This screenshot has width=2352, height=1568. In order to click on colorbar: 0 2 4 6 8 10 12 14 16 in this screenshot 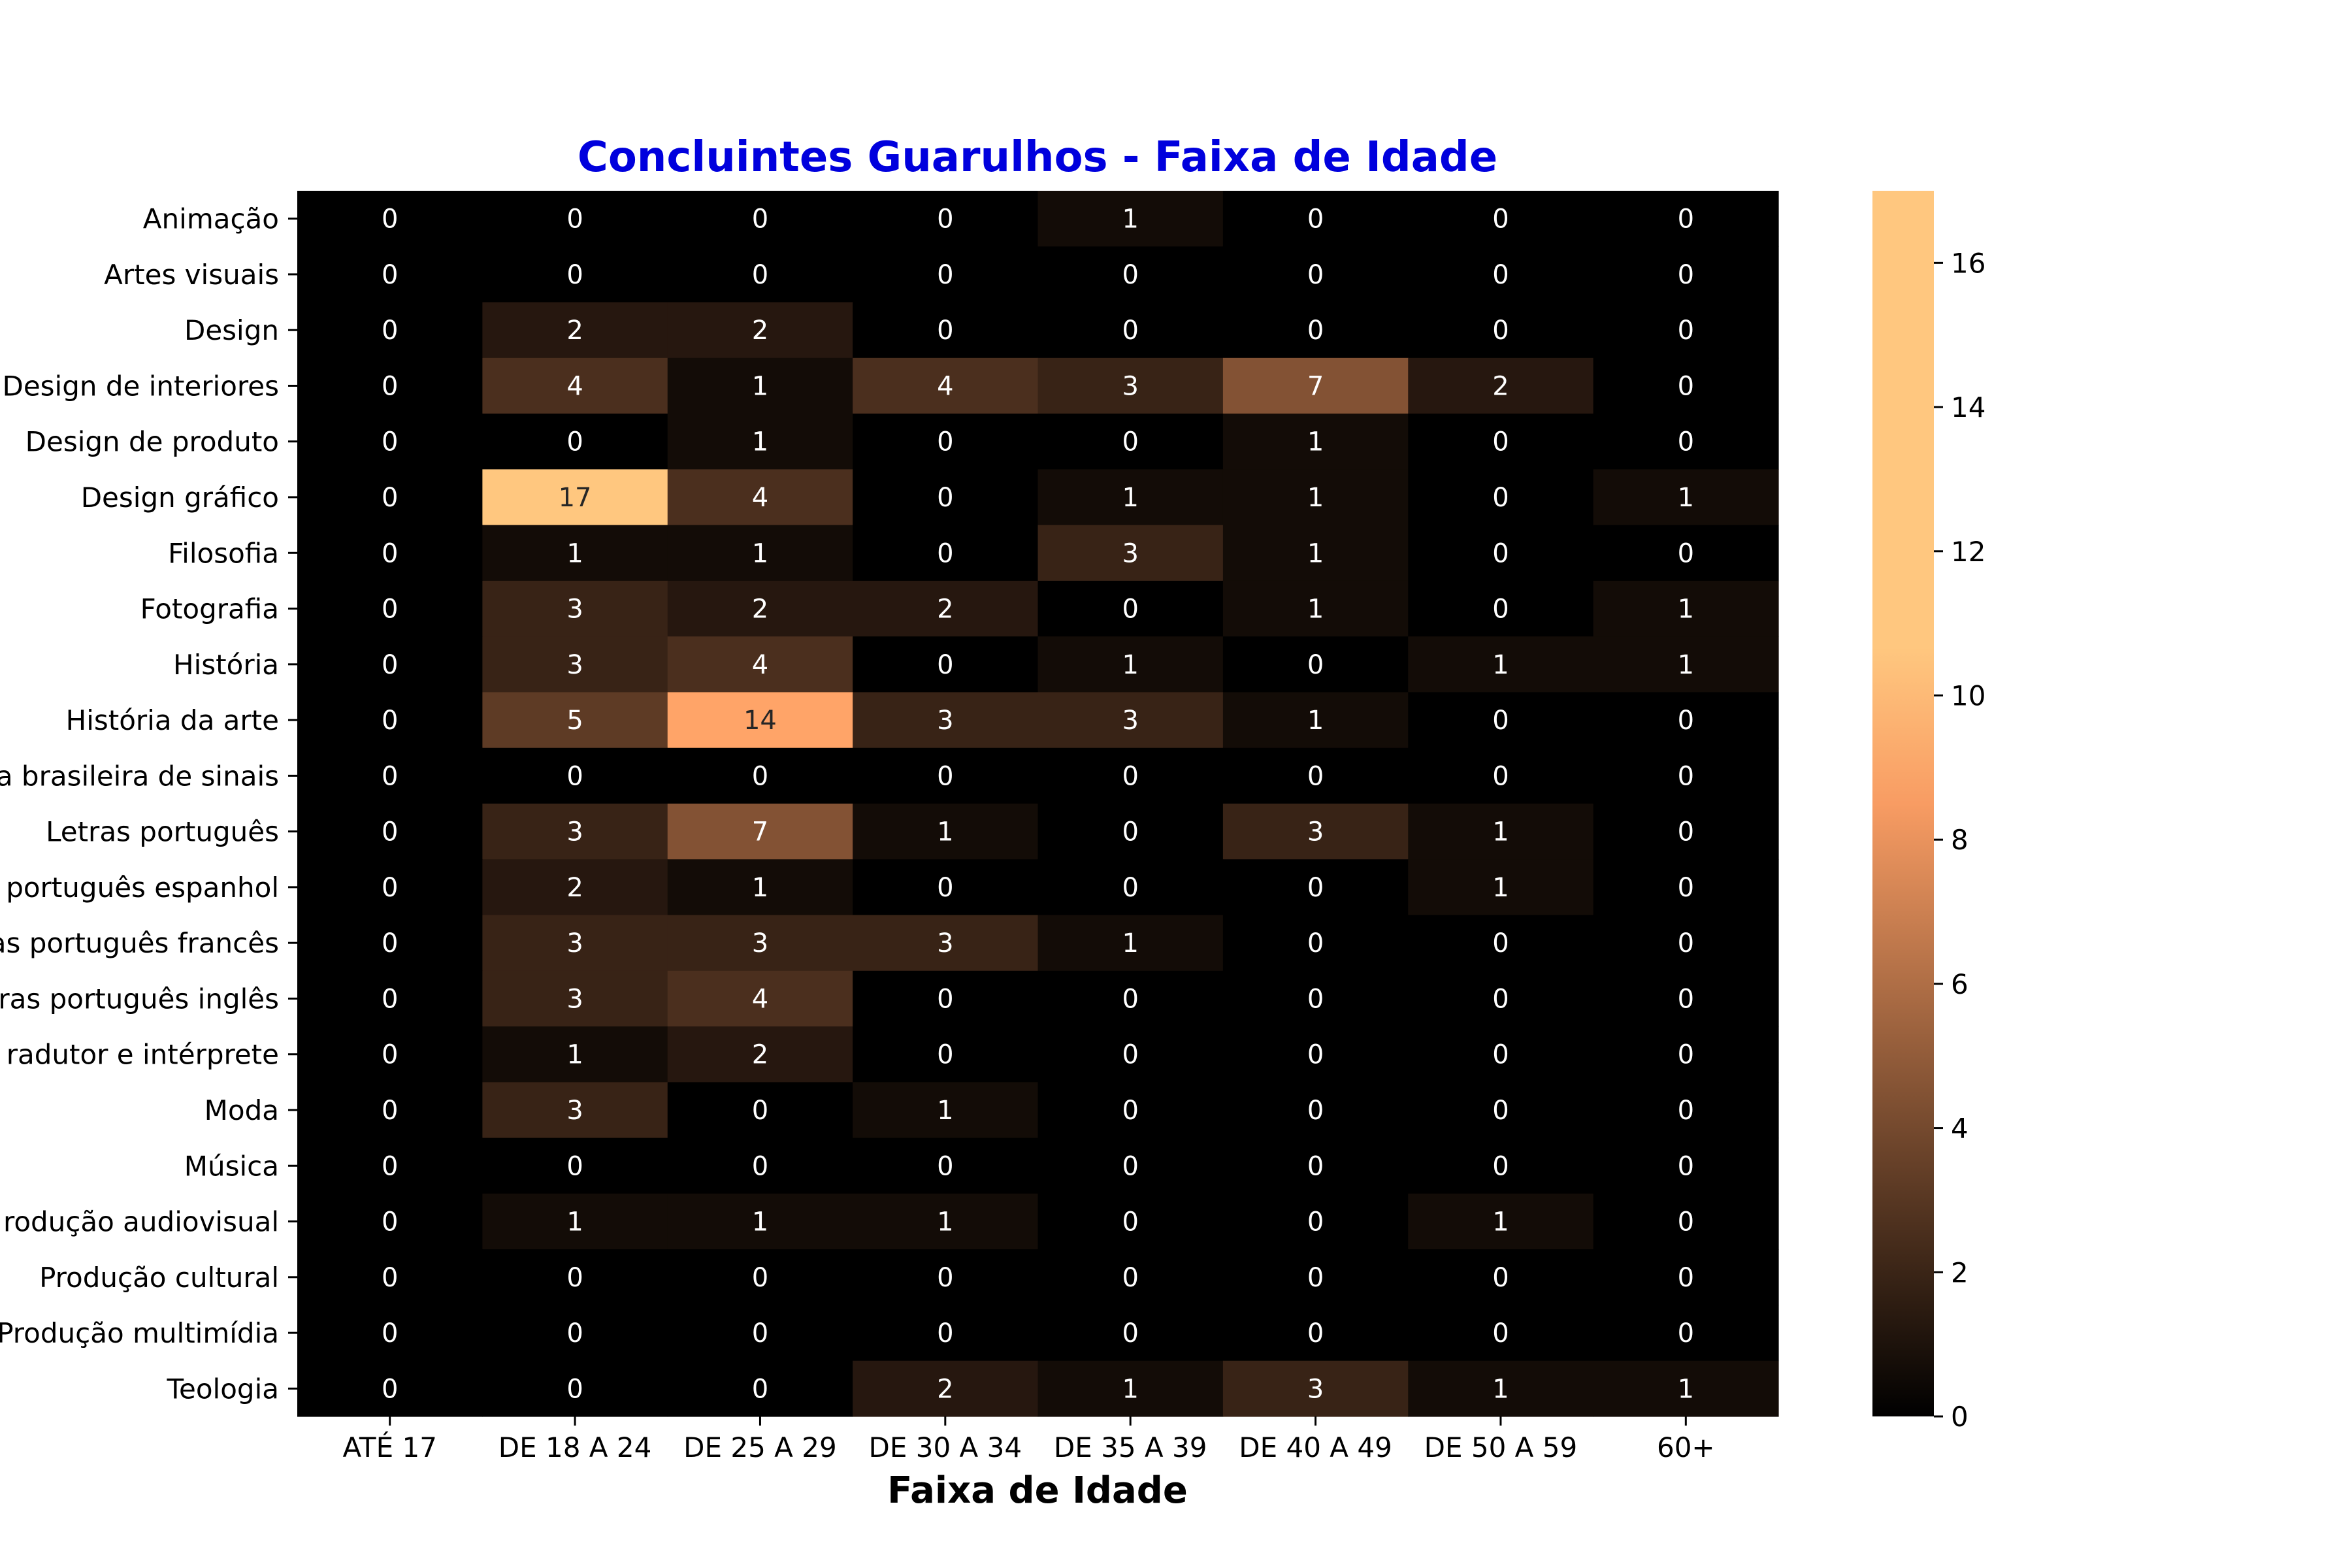, I will do `click(1928, 812)`.